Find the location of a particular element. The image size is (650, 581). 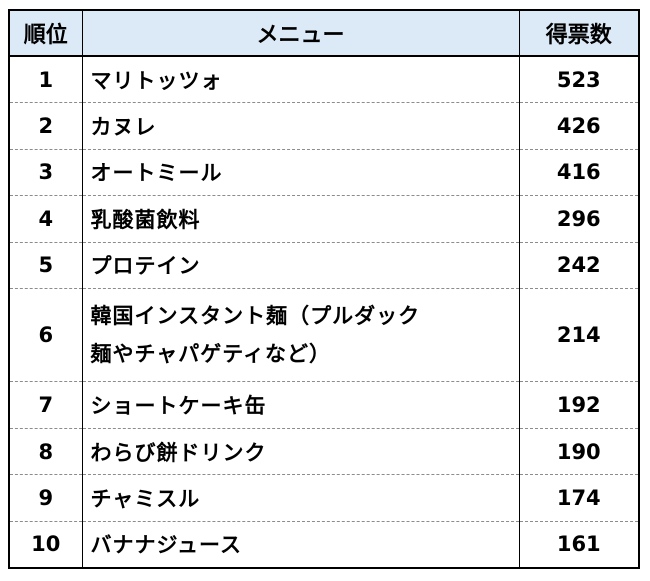

menu-cell: ショートケーキ缶 is located at coordinates (300, 405).